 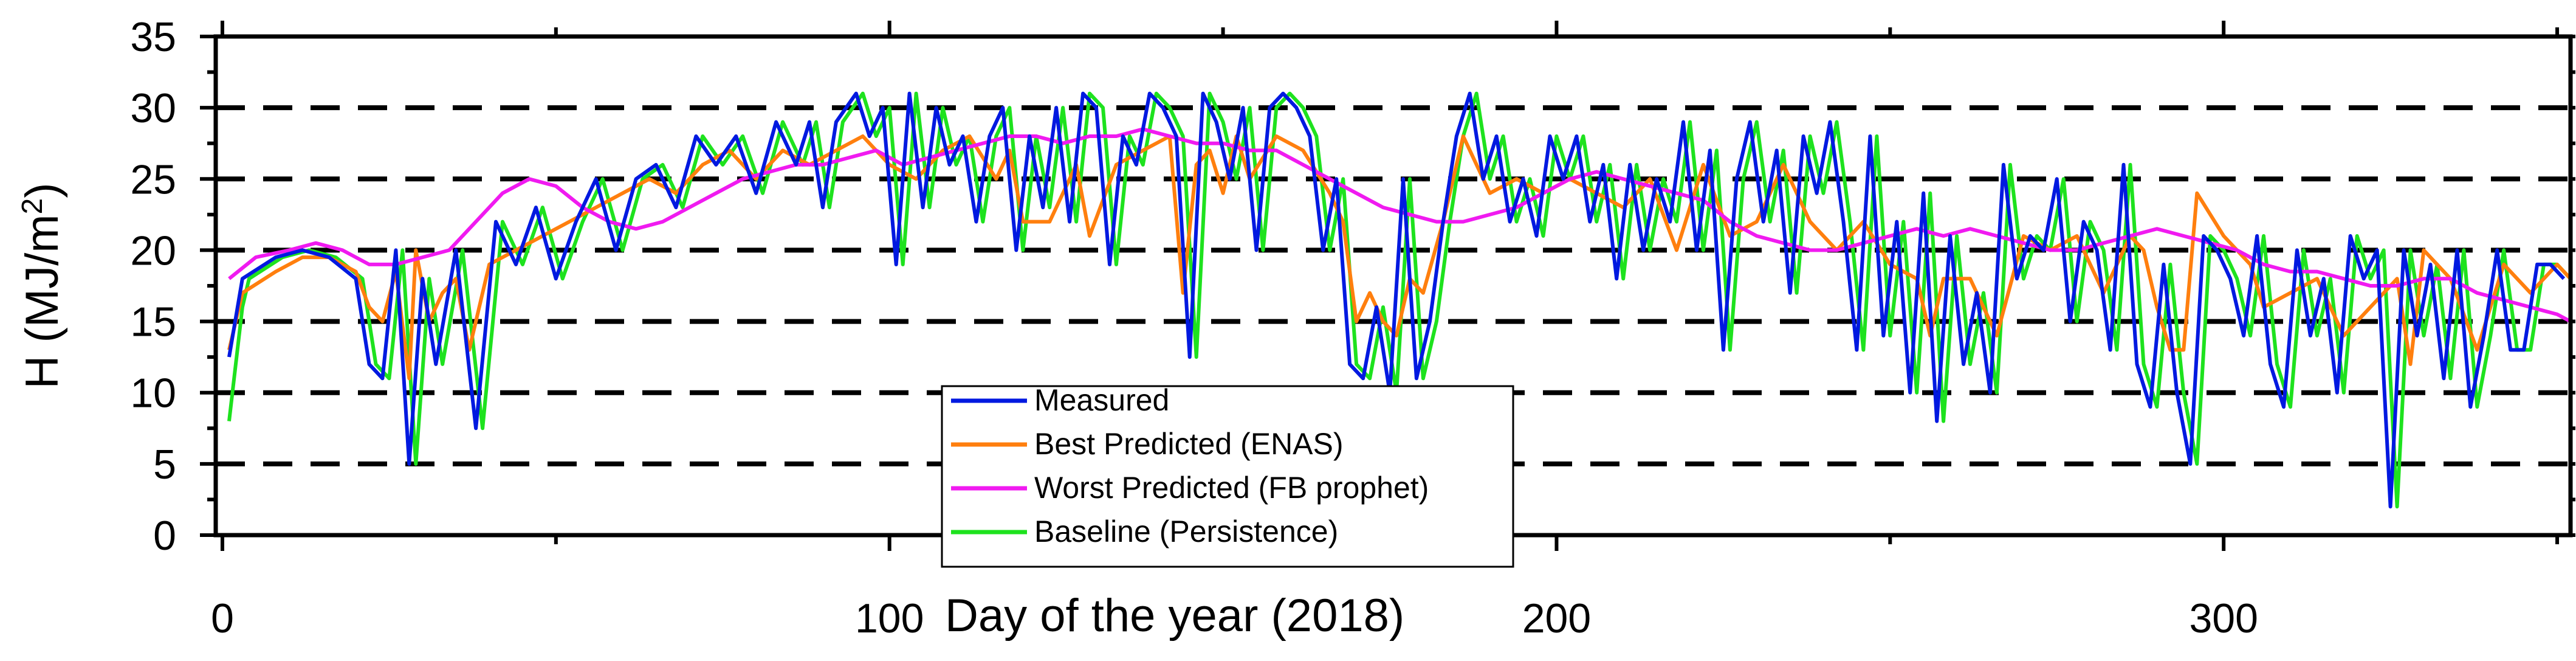 I want to click on x-axis-title: Day of the year (2018), so click(x=1174, y=616).